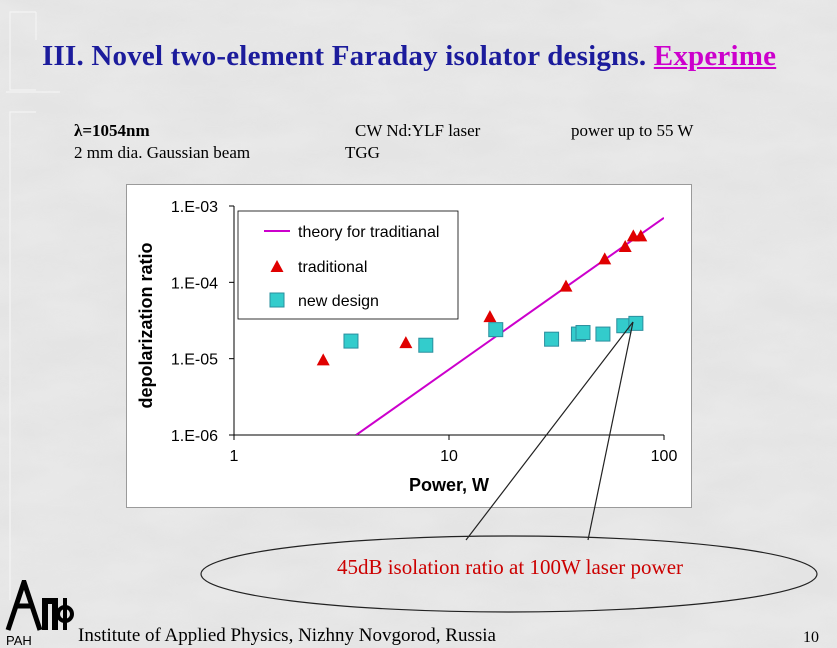 This screenshot has height=648, width=837. I want to click on wavelength-label: λ=1054nm, so click(112, 130).